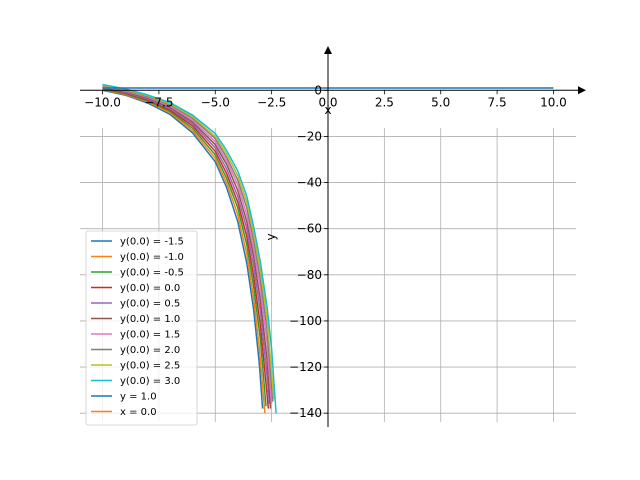 This screenshot has width=640, height=480. What do you see at coordinates (138, 397) in the screenshot?
I see `legend-entry-label: y = 1.0` at bounding box center [138, 397].